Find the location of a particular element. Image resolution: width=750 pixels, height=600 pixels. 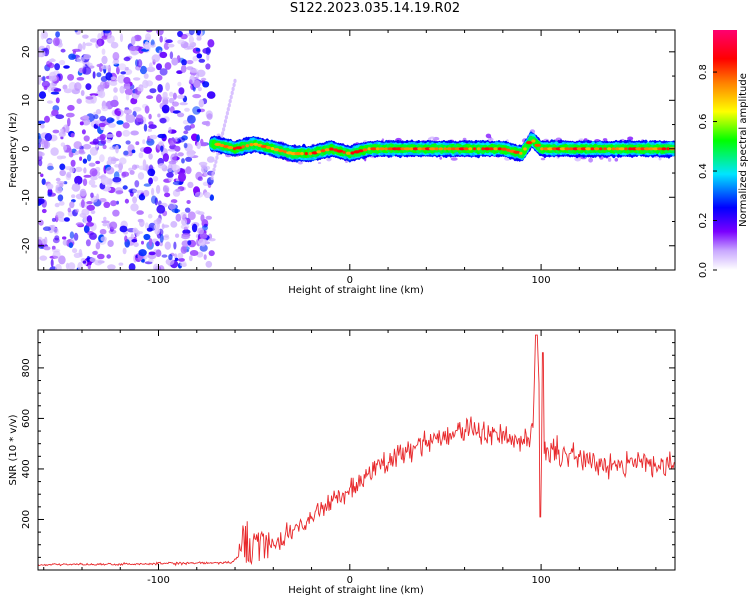

colorbar-tick-label: 0.2 is located at coordinates (703, 221).